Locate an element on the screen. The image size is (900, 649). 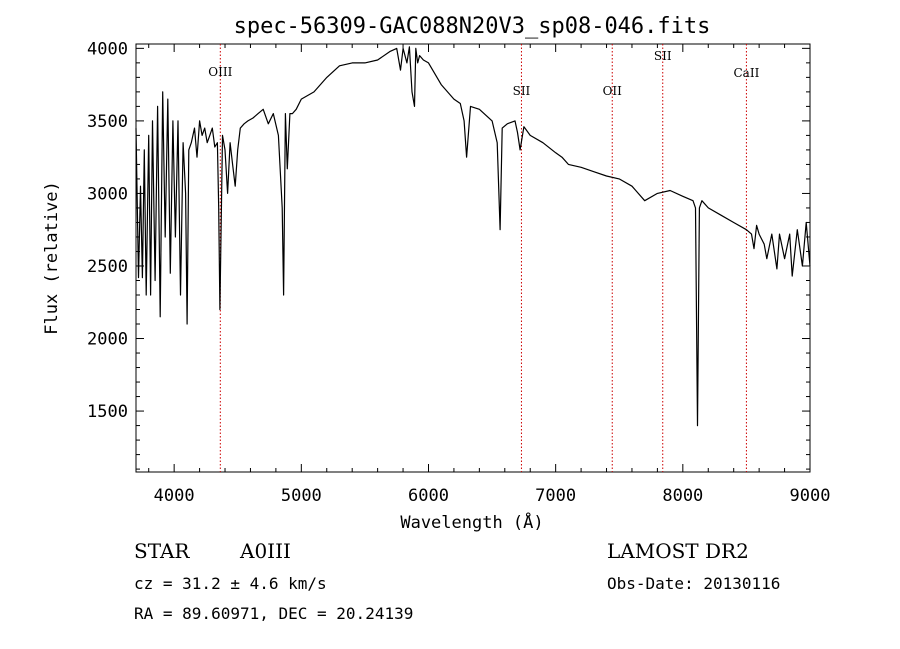
survey-name: LAMOST DR2 is located at coordinates (678, 551).